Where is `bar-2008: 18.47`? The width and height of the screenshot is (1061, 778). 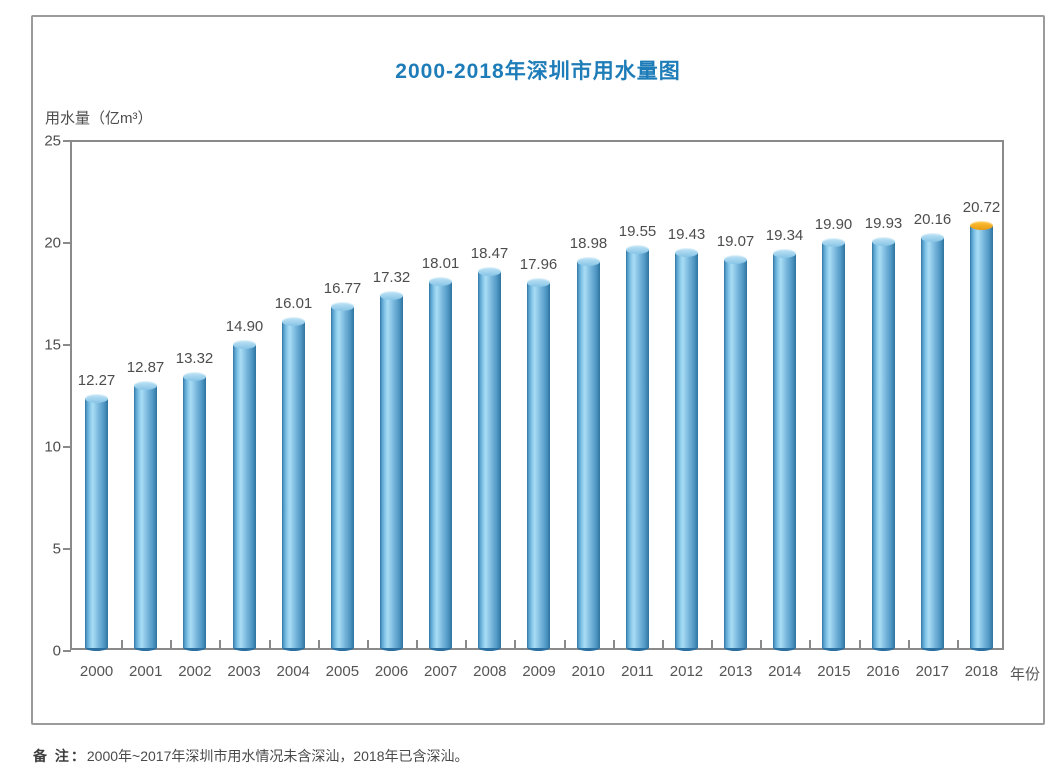 bar-2008: 18.47 is located at coordinates (489, 448).